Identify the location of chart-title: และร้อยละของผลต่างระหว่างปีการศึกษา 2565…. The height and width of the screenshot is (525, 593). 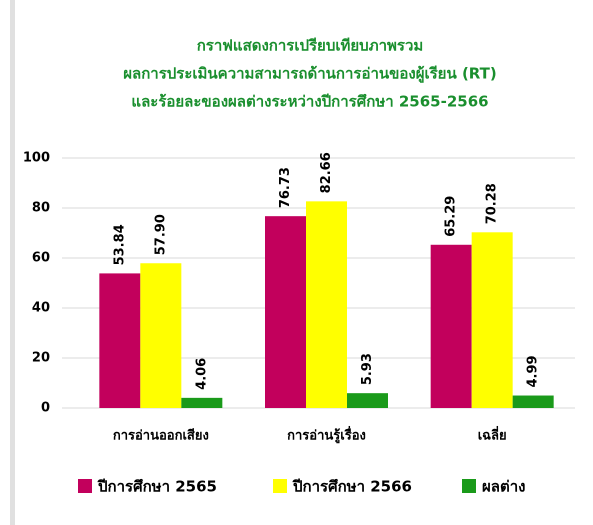
(309, 102).